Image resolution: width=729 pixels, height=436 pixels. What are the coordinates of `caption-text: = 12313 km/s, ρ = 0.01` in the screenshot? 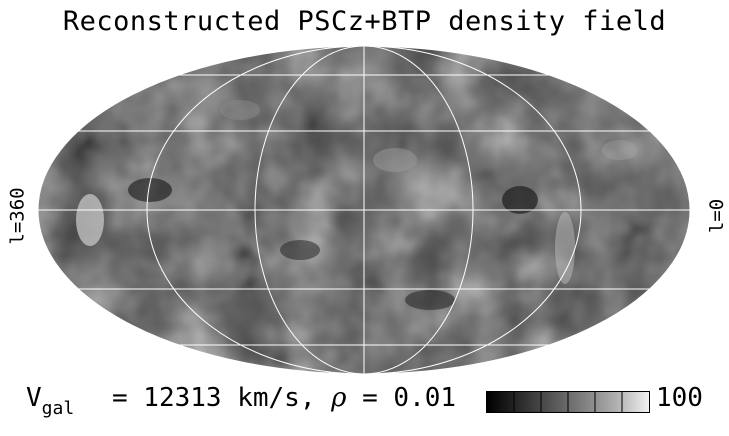 It's located at (284, 398).